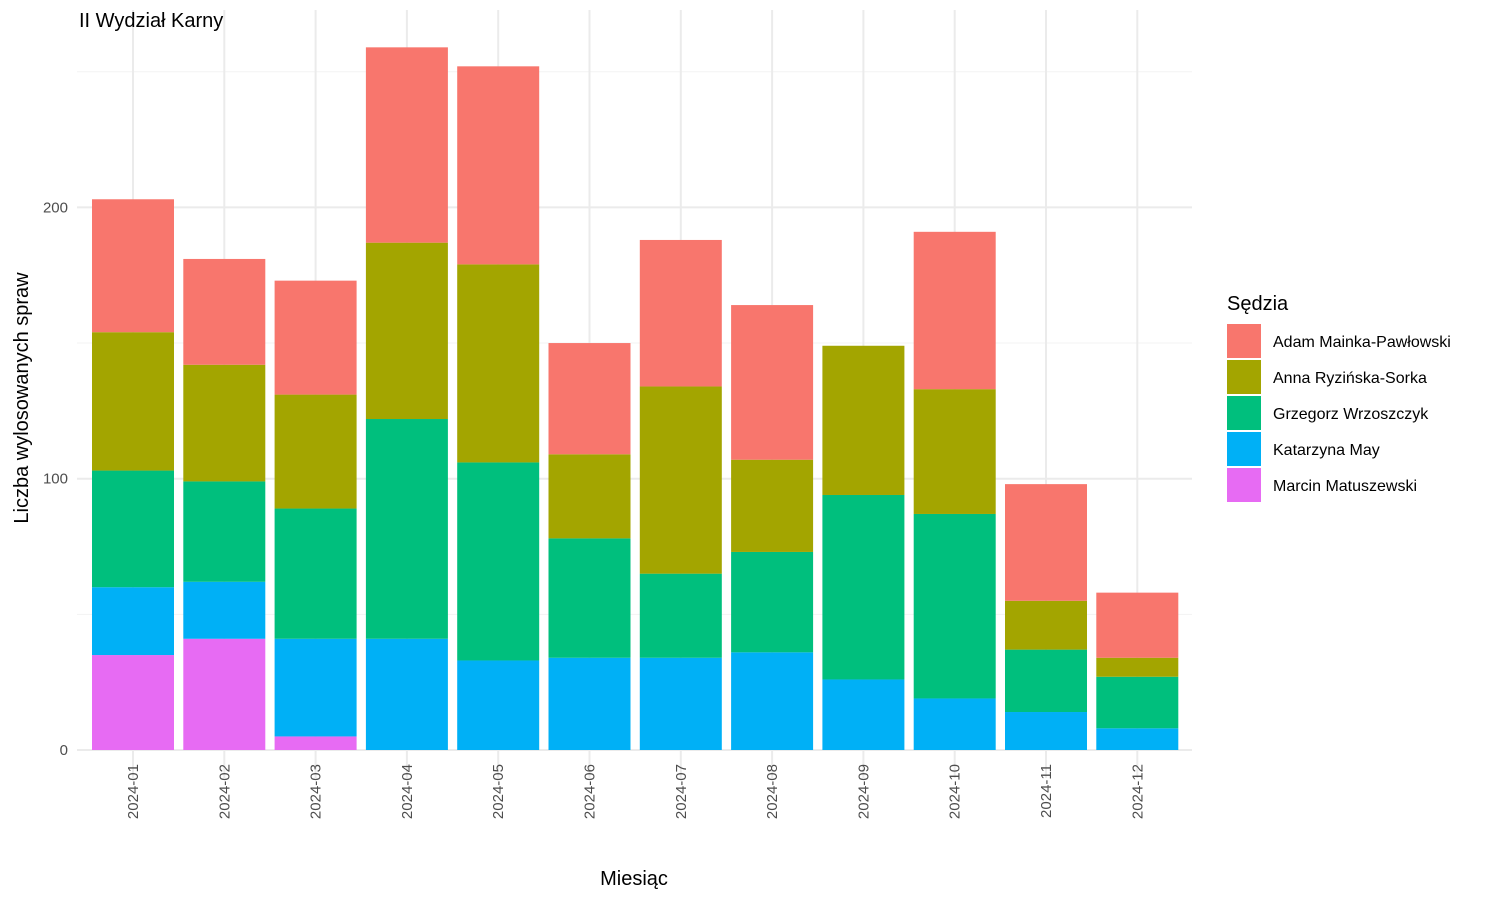 Image resolution: width=1500 pixels, height=905 pixels. Describe the element at coordinates (955, 791) in the screenshot. I see `x-tick-label: 2024-10` at that location.